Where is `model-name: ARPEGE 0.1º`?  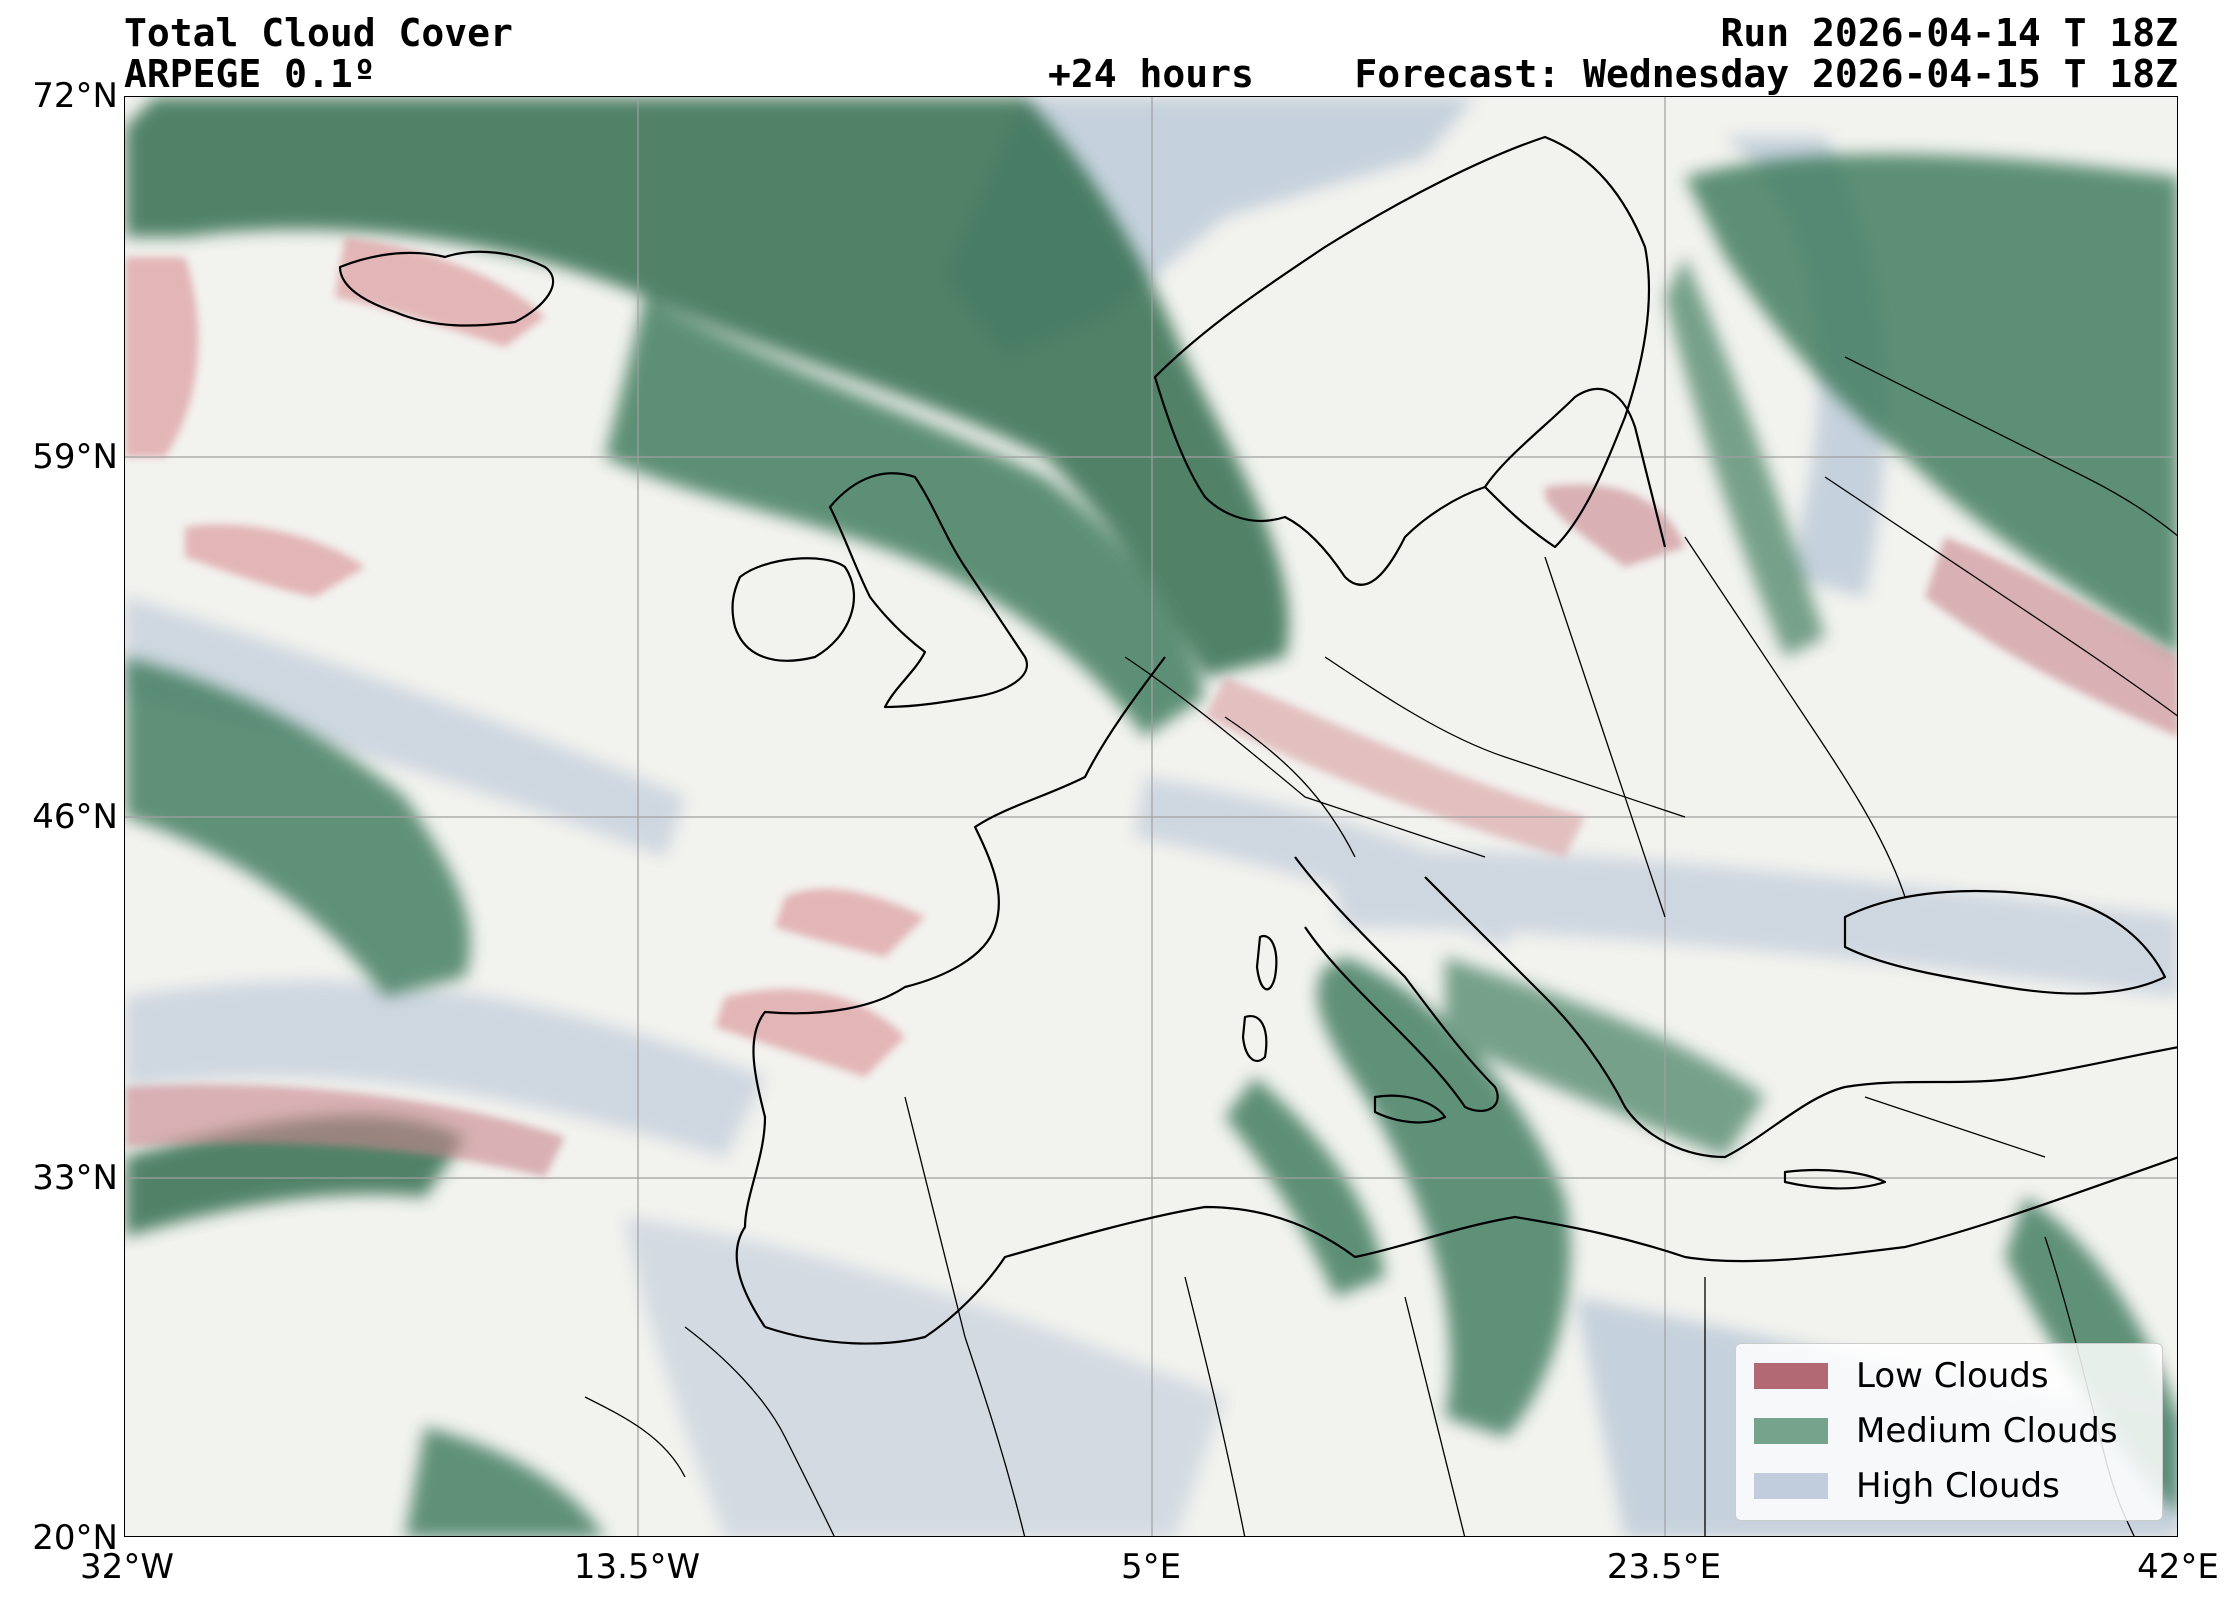
model-name: ARPEGE 0.1º is located at coordinates (250, 74).